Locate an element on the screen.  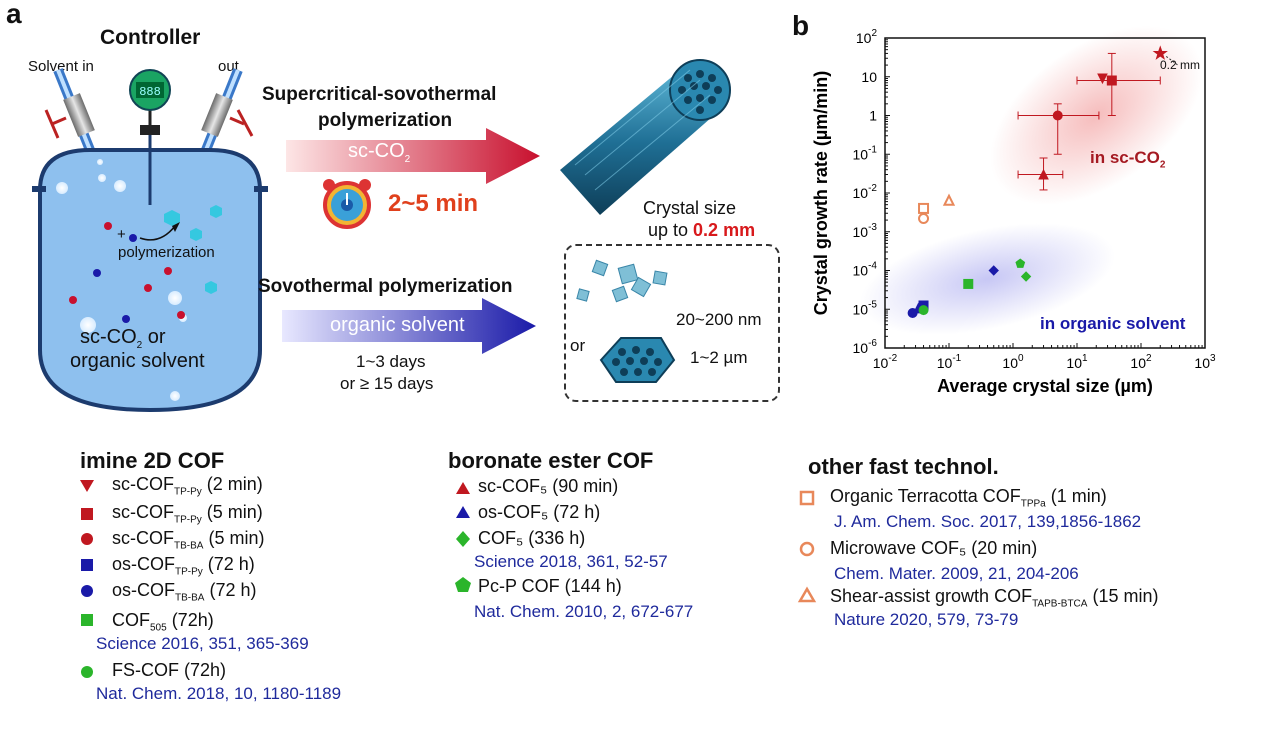
region-organic-label: in organic solvent is located at coordinates (1113, 323).